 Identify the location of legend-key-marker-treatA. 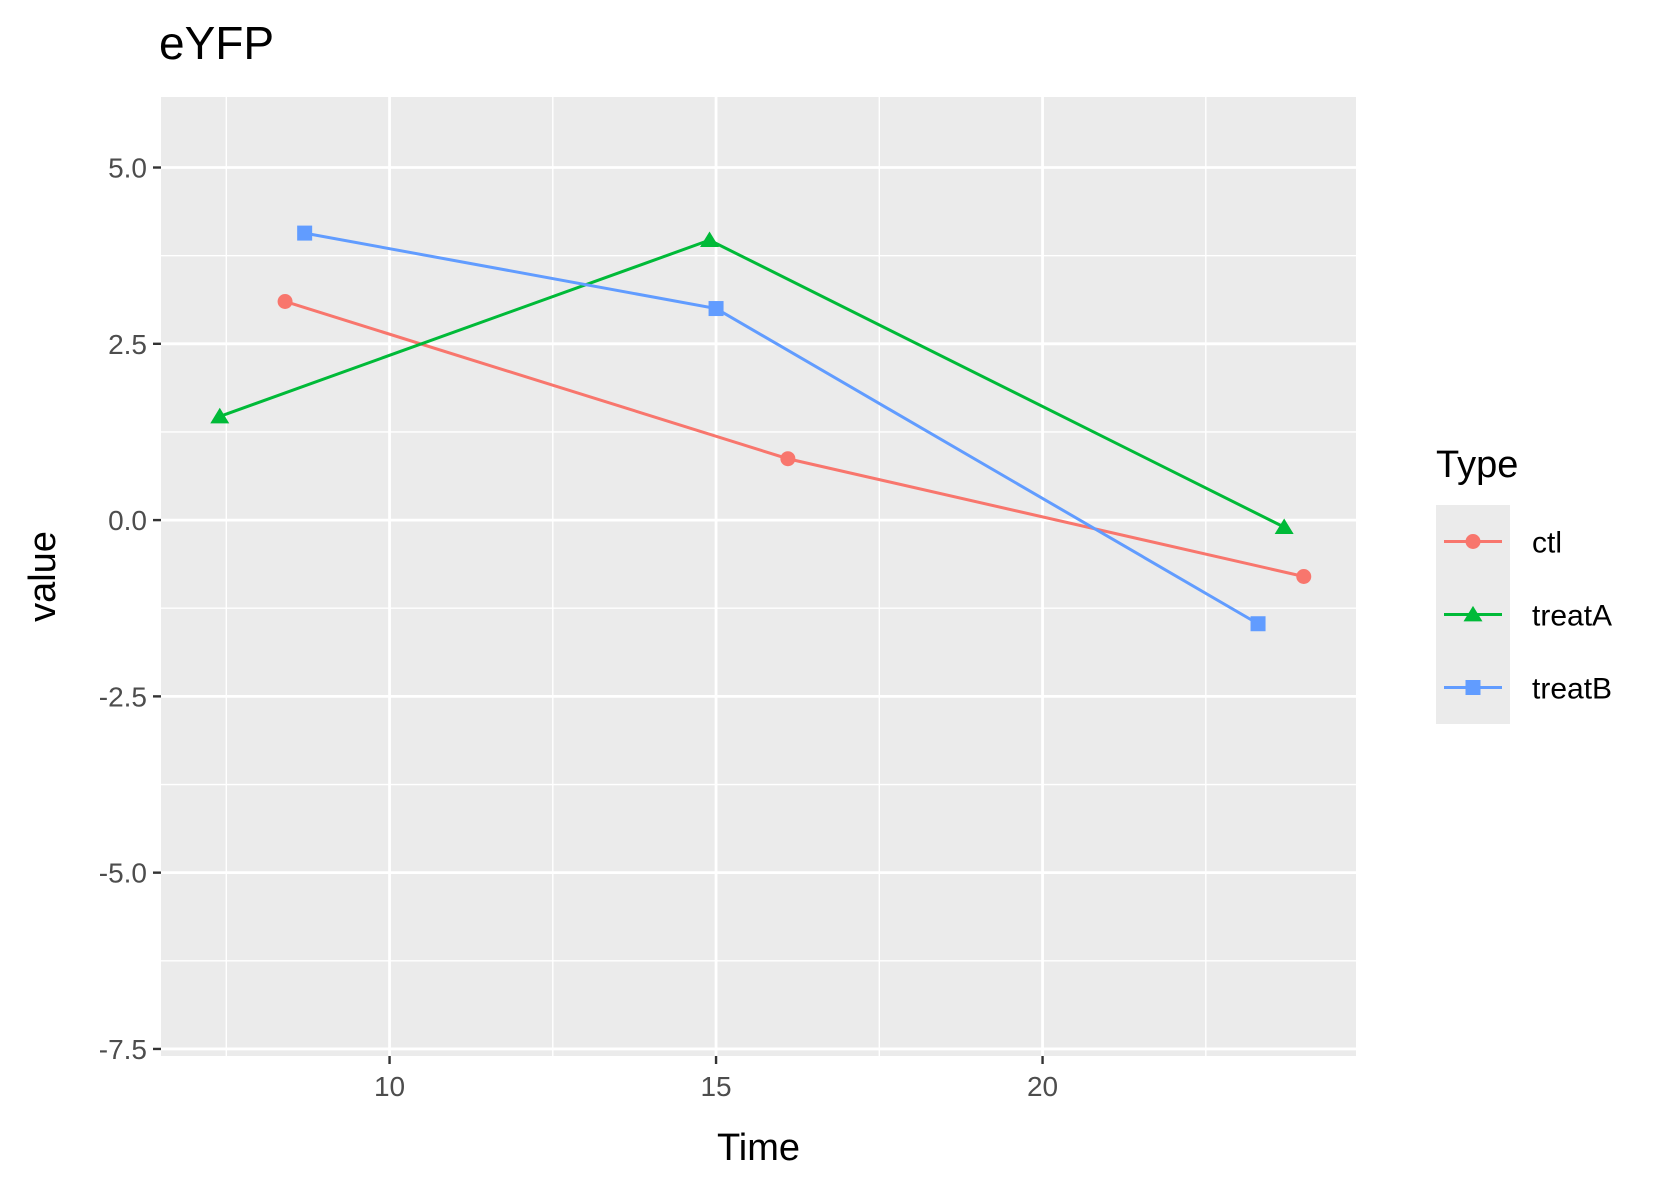
(1473, 613).